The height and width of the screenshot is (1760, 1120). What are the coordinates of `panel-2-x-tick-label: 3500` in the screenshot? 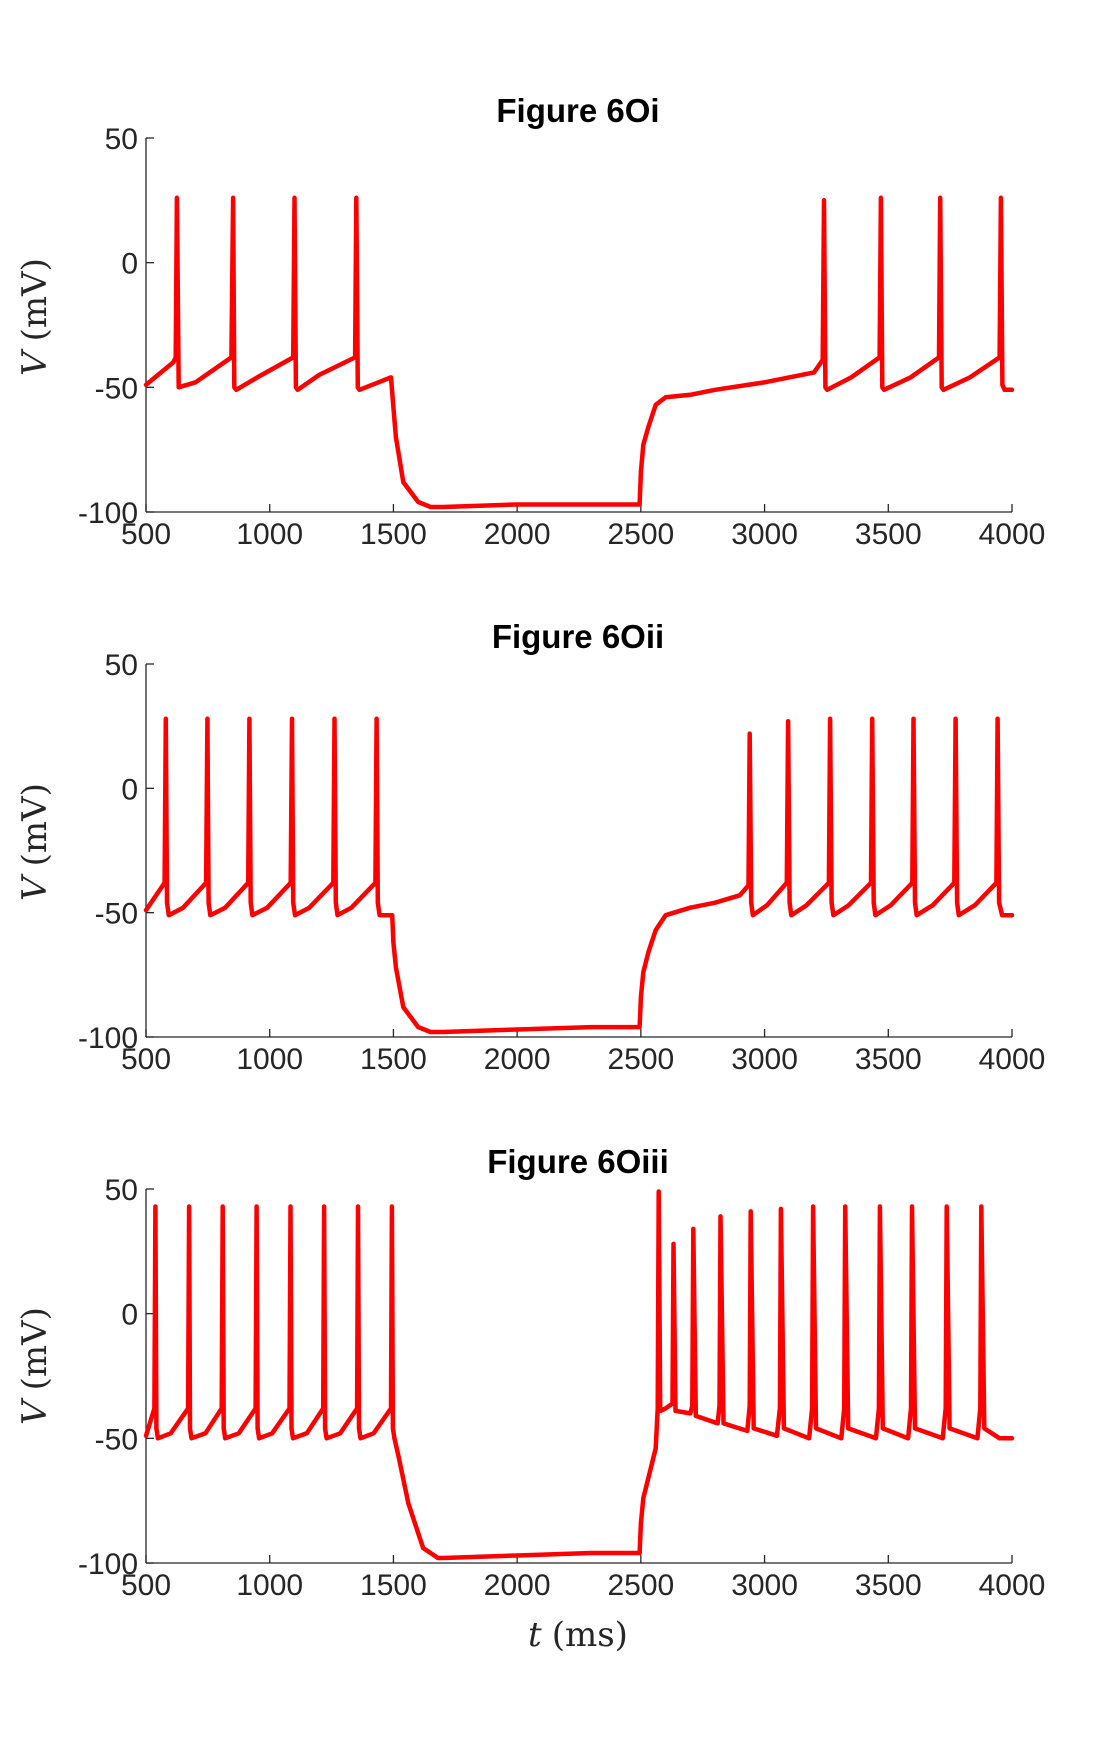 It's located at (888, 1059).